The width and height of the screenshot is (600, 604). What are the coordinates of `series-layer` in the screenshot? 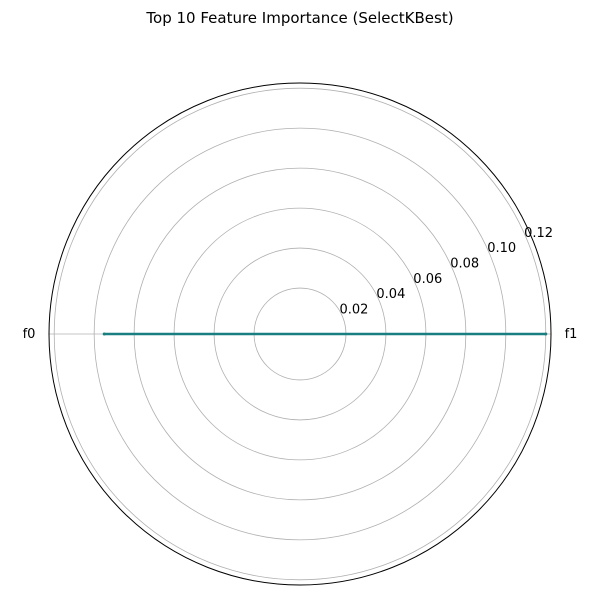 It's located at (325, 334).